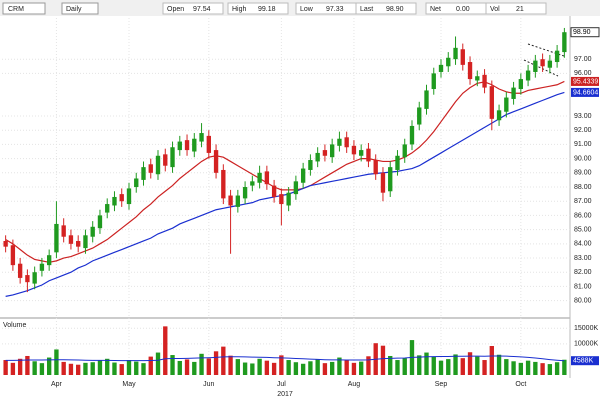 This screenshot has height=400, width=600. Describe the element at coordinates (366, 9) in the screenshot. I see `field-label: Last` at that location.